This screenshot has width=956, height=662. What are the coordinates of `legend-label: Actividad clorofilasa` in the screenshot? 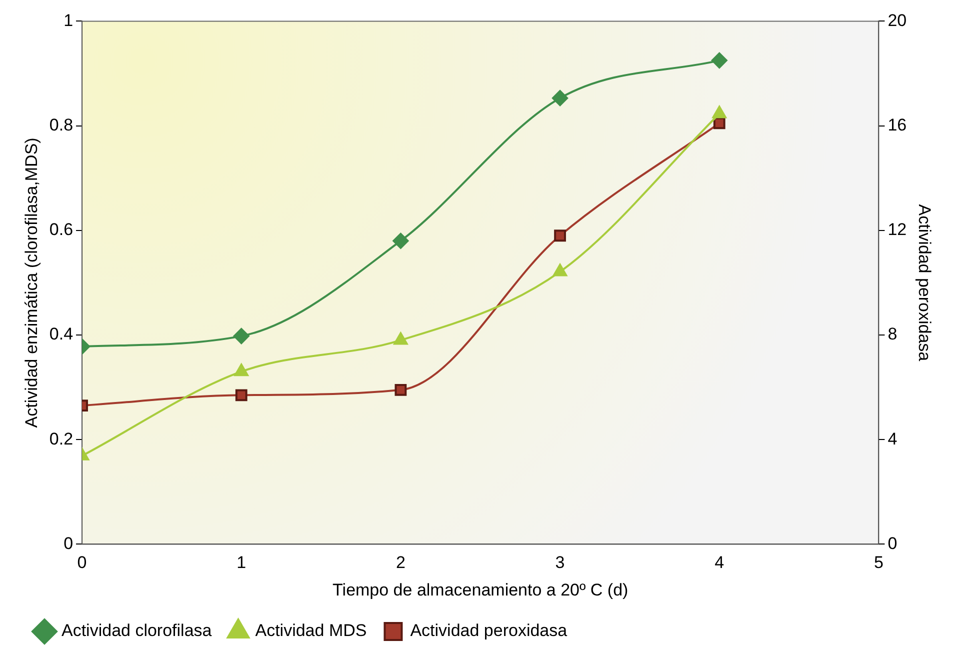 It's located at (137, 630).